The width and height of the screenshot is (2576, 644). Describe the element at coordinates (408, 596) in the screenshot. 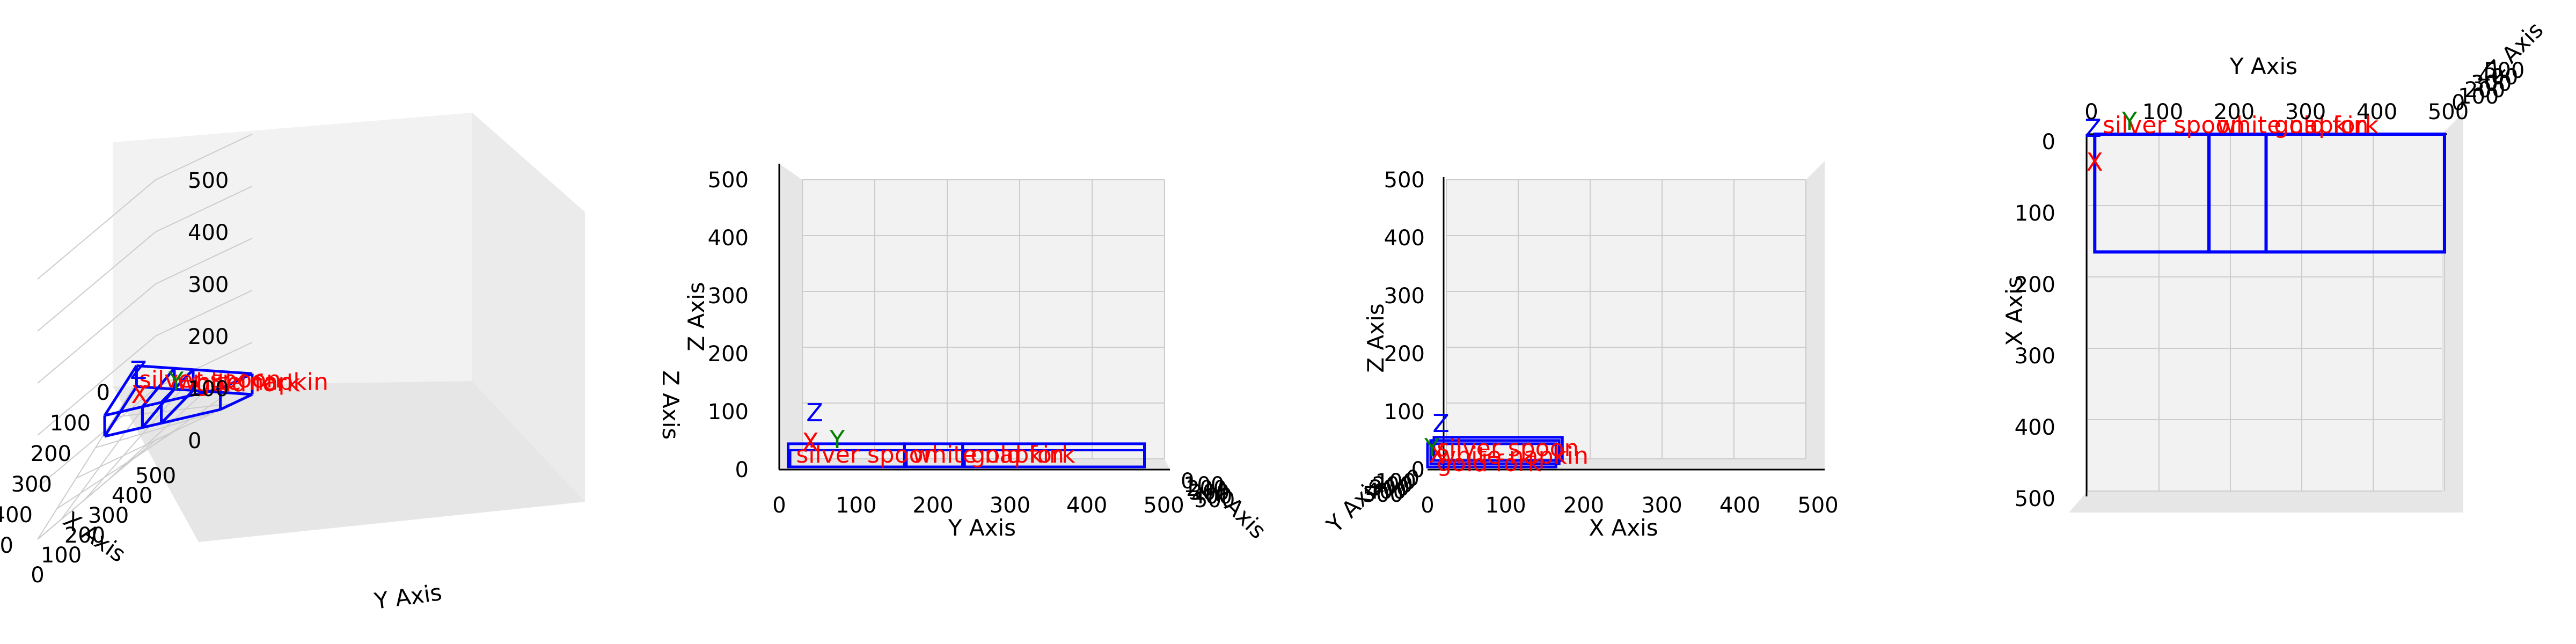

I see `y-axis-label: Y Axis` at that location.